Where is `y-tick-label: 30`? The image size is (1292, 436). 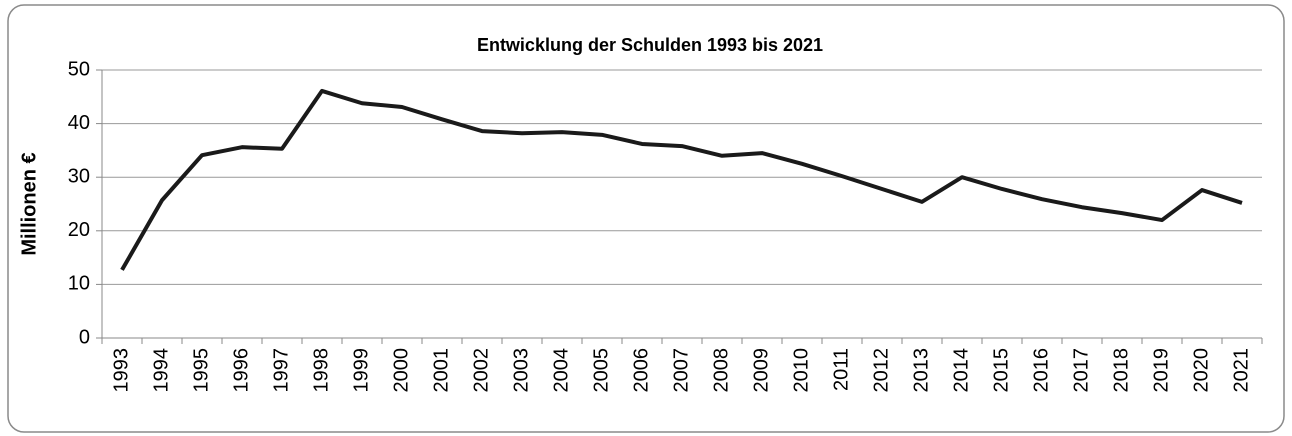
y-tick-label: 30 is located at coordinates (79, 176).